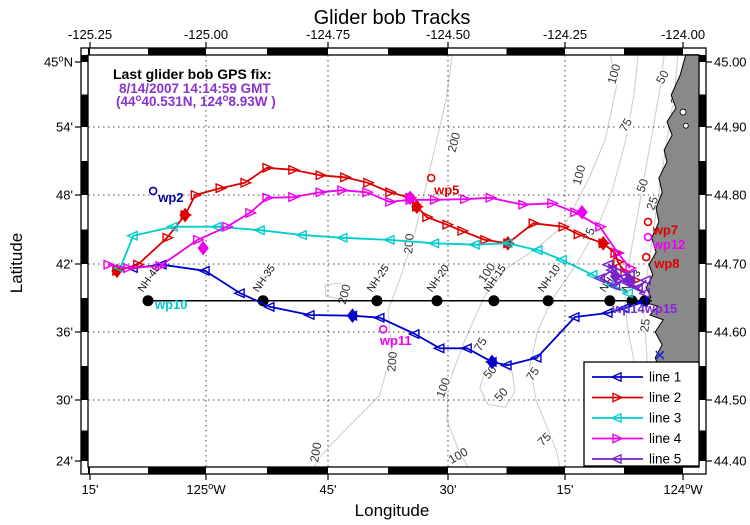  Describe the element at coordinates (666, 263) in the screenshot. I see `waypoint-label-wp8: wp8` at that location.